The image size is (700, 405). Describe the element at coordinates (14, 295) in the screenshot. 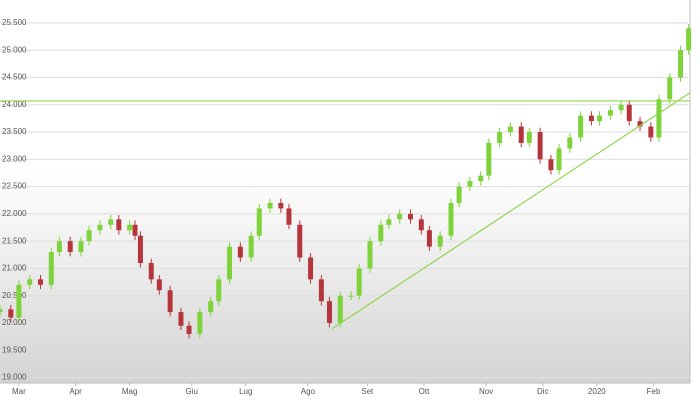

I see `y-tick-label: 20.500` at that location.